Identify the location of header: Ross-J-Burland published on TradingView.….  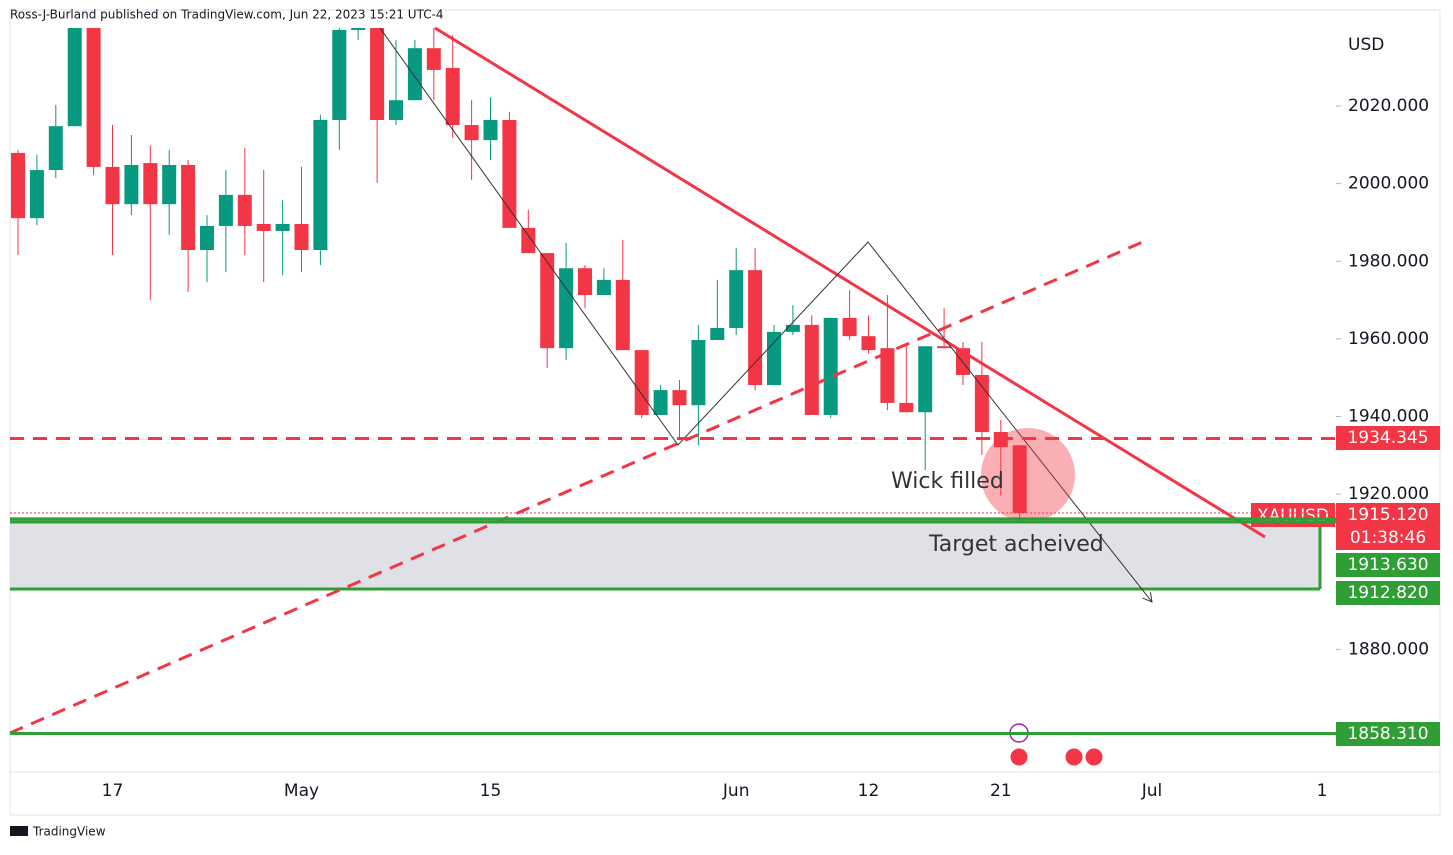
(227, 15).